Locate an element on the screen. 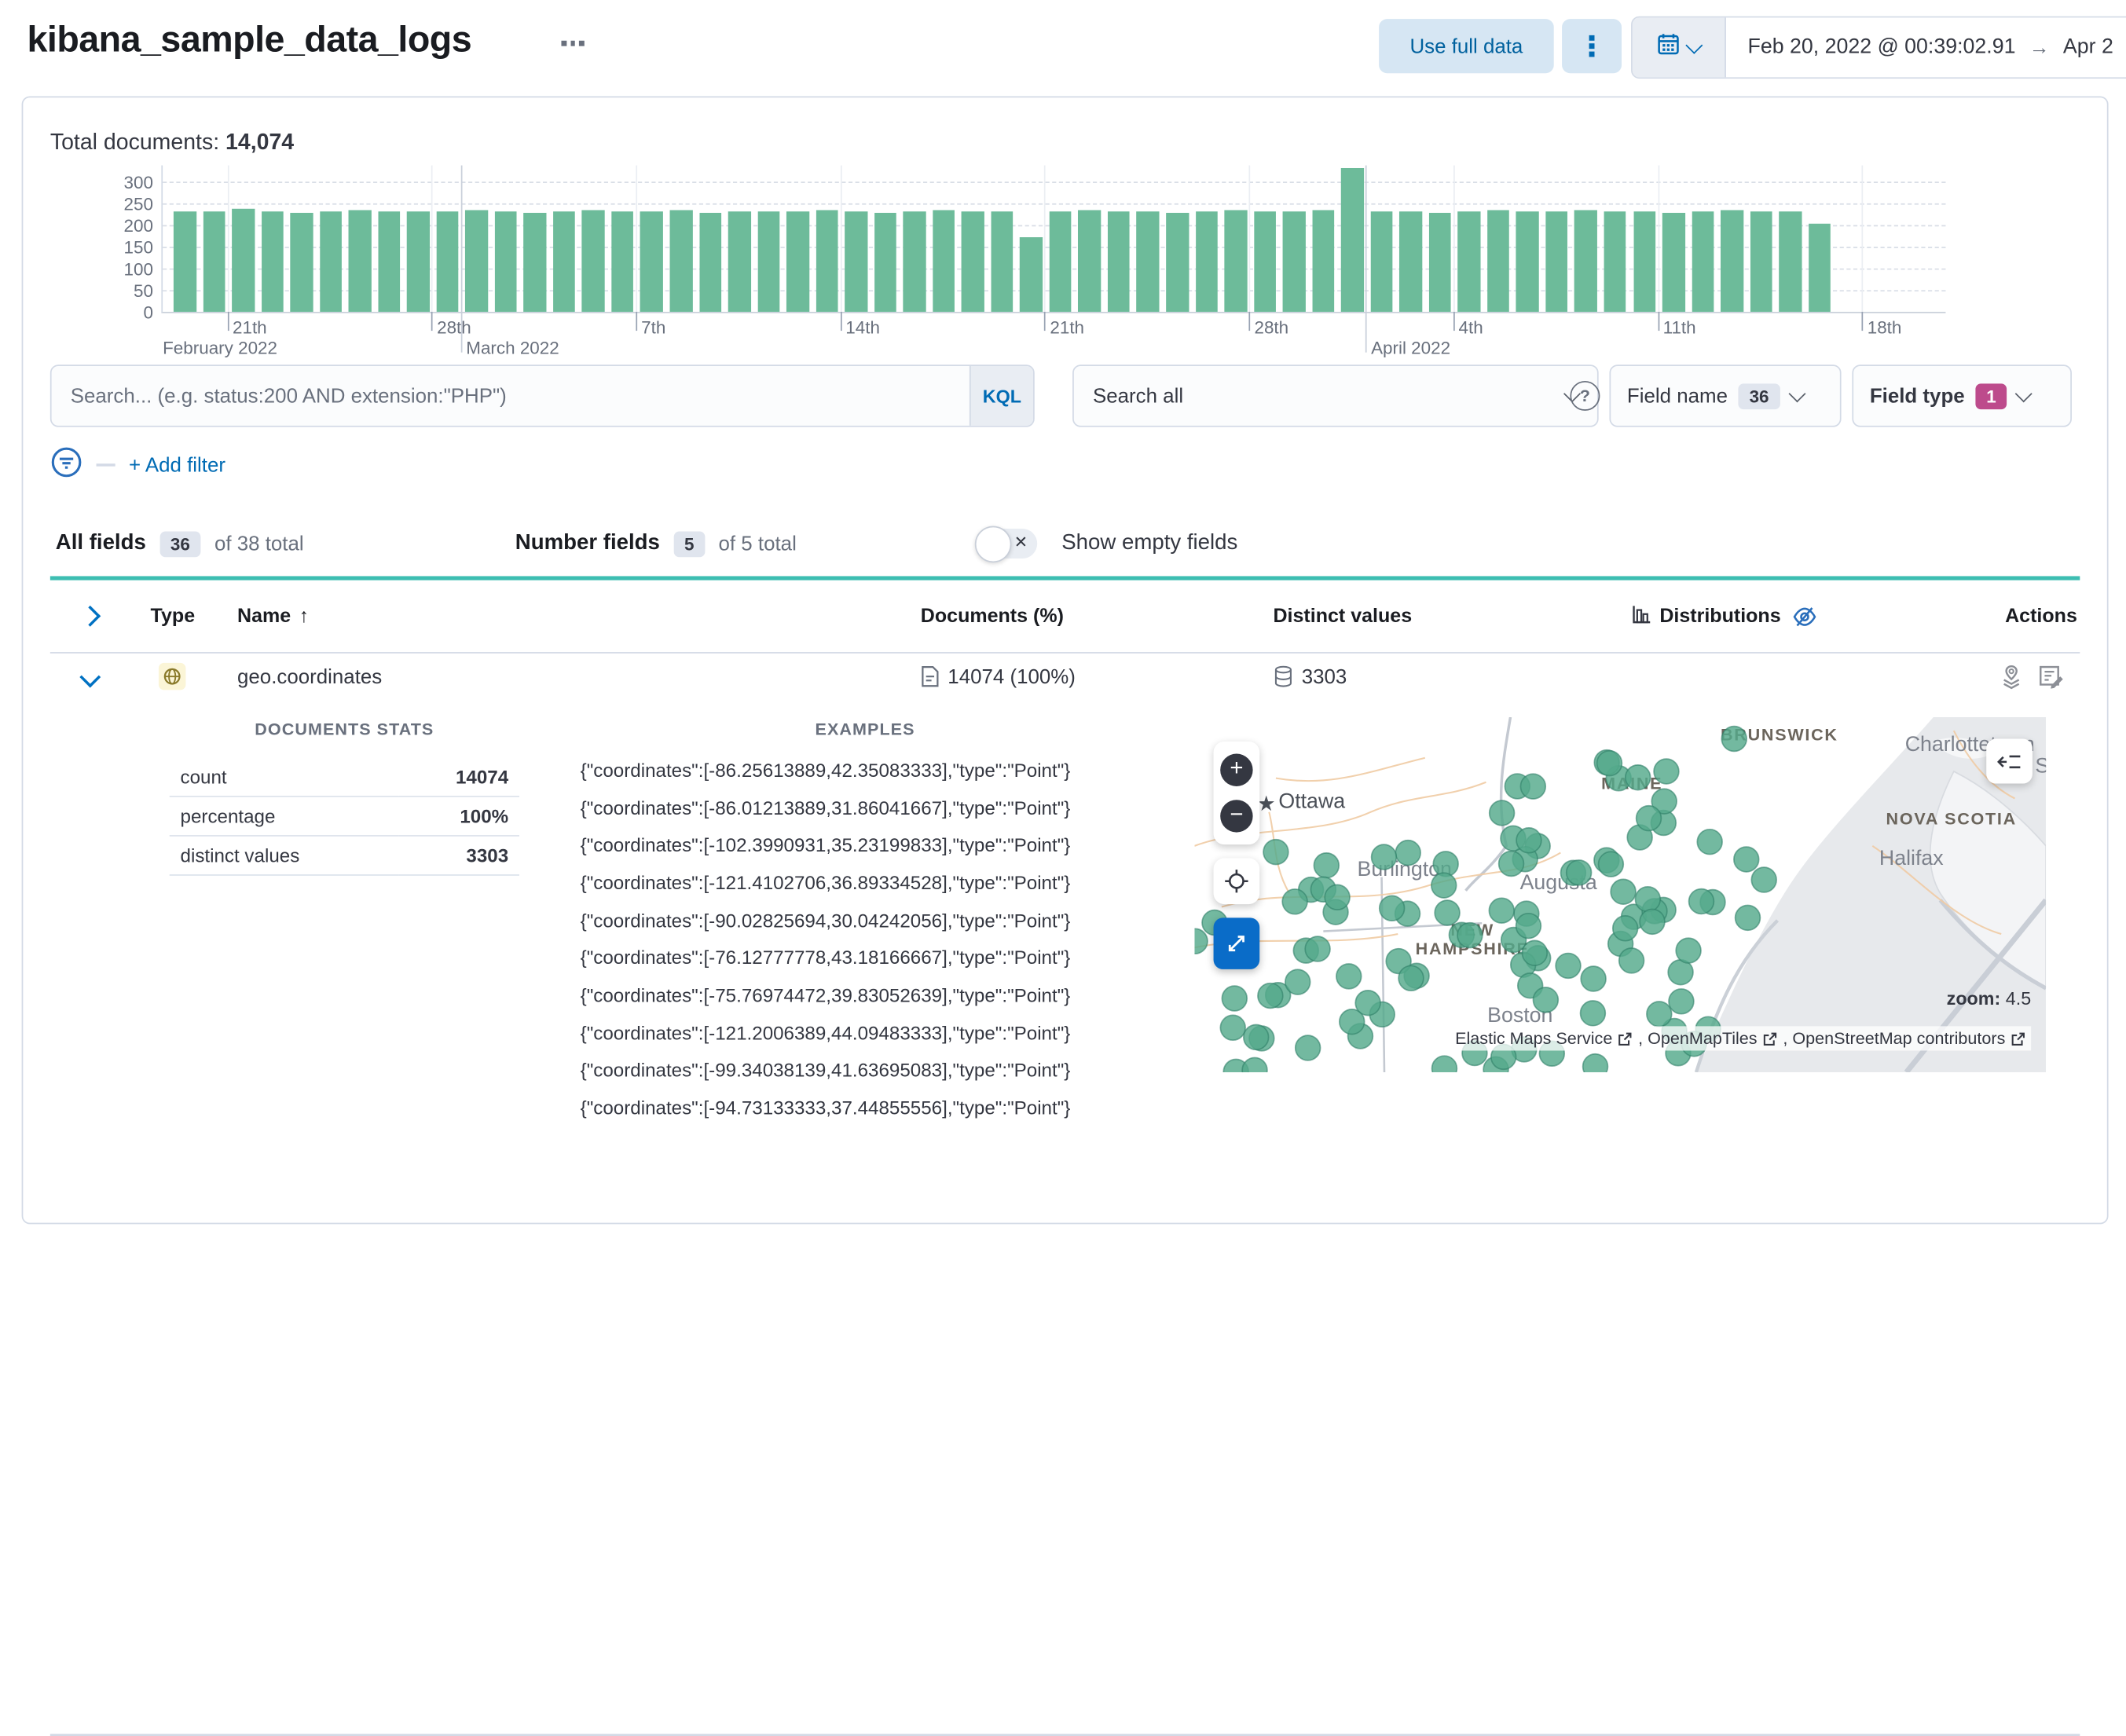 The height and width of the screenshot is (1736, 2126). calendar-button is located at coordinates (1679, 47).